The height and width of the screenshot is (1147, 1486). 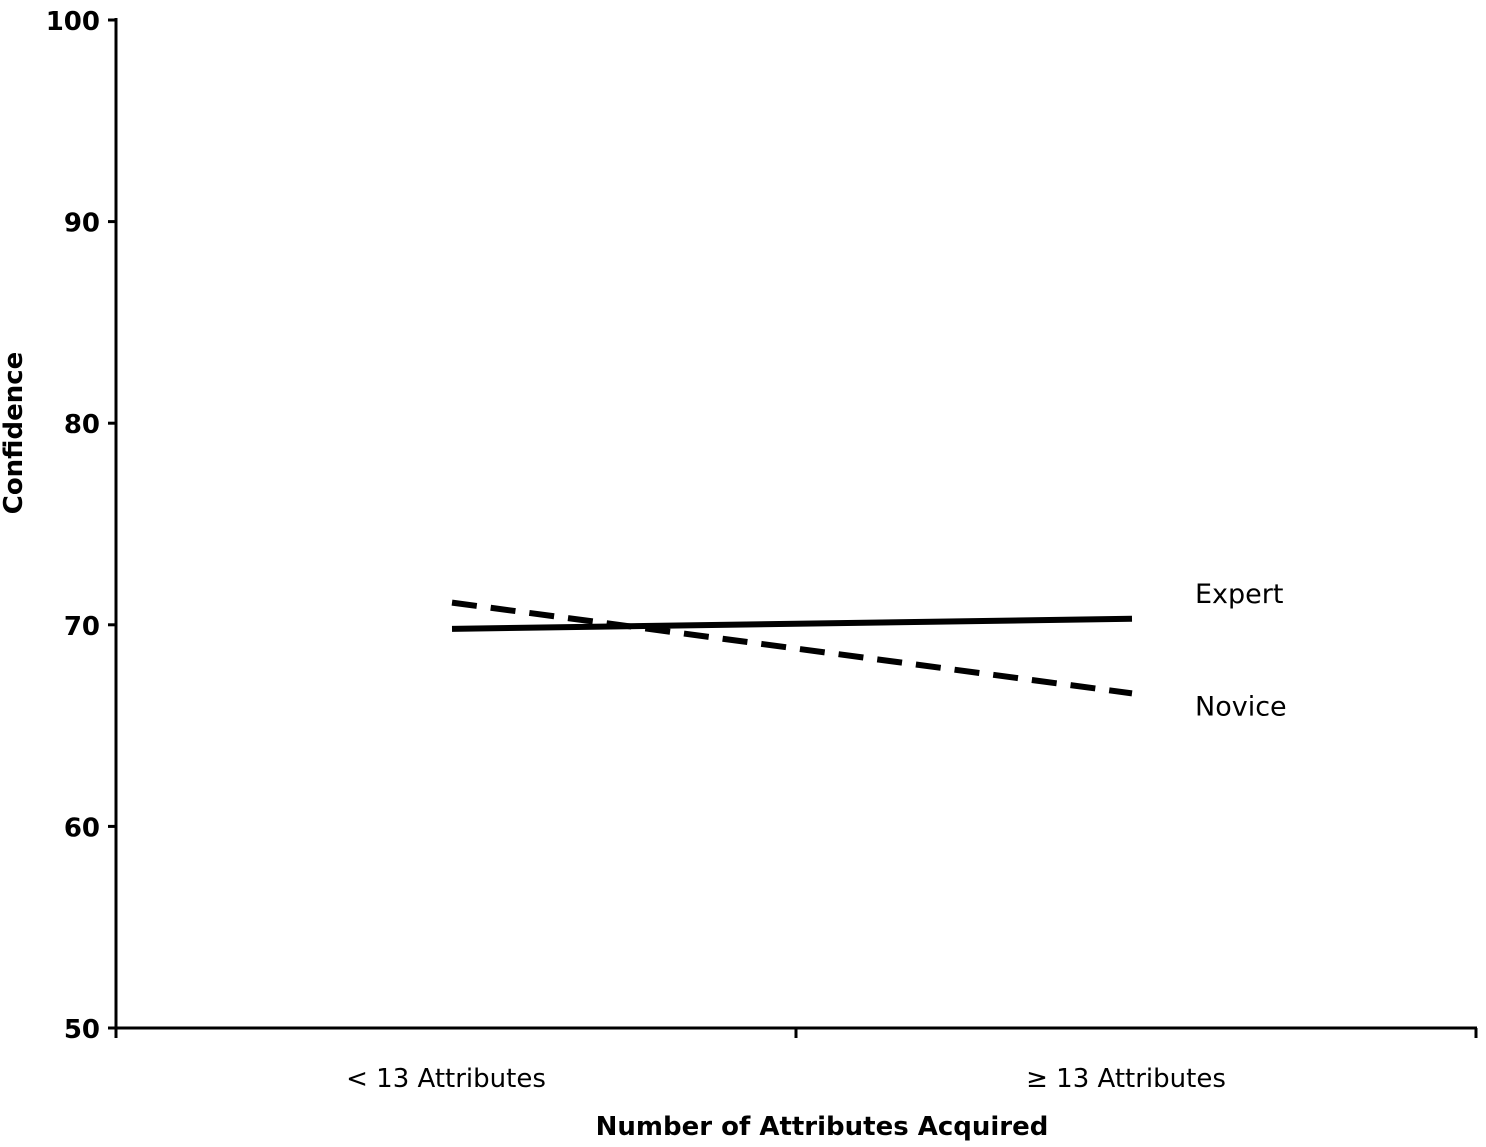 What do you see at coordinates (73, 22) in the screenshot?
I see `y-tick-label: 100` at bounding box center [73, 22].